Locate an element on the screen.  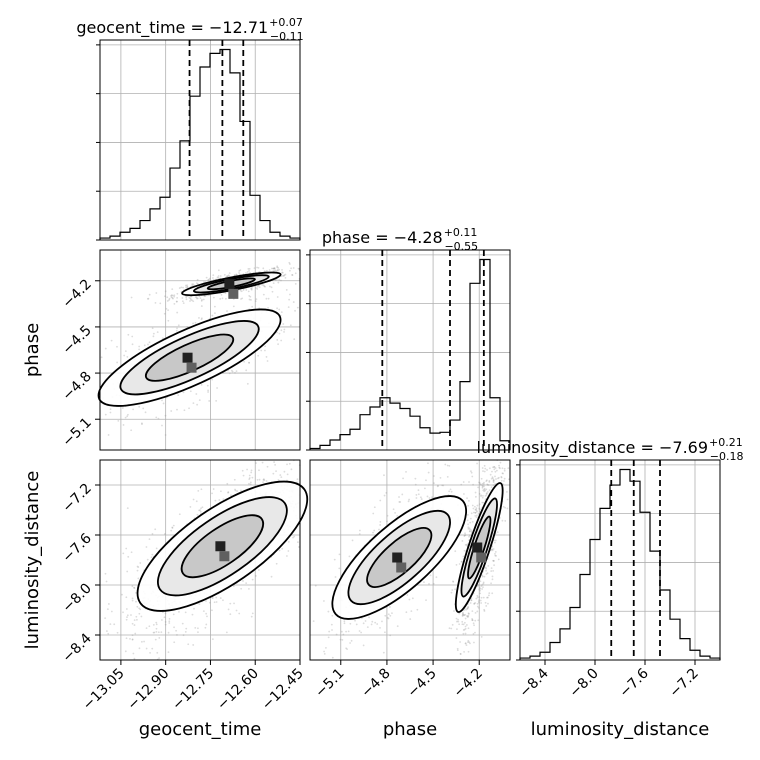
histogram-step-geocent_time is located at coordinates (200, 144).